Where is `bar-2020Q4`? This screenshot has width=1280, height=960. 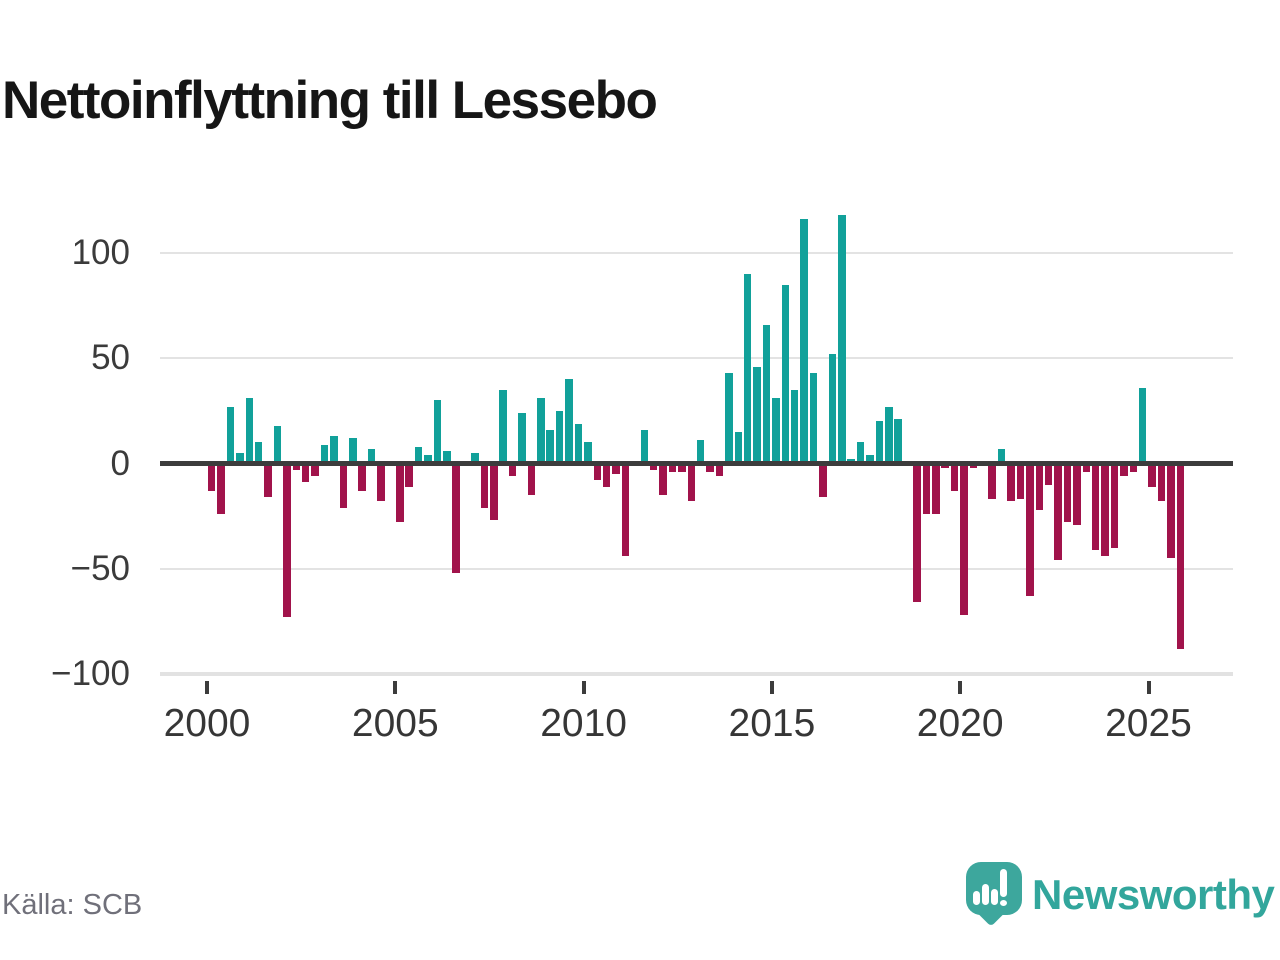 bar-2020Q4 is located at coordinates (992, 481).